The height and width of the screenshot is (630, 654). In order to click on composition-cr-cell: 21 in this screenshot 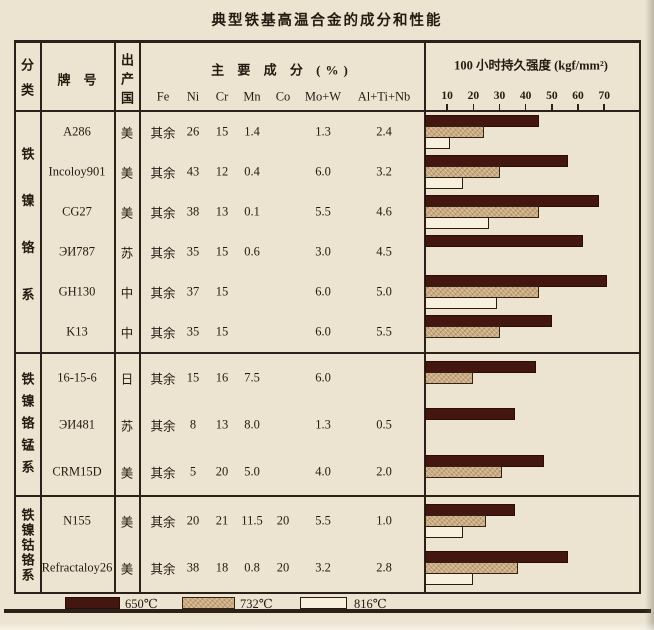, I will do `click(222, 520)`.